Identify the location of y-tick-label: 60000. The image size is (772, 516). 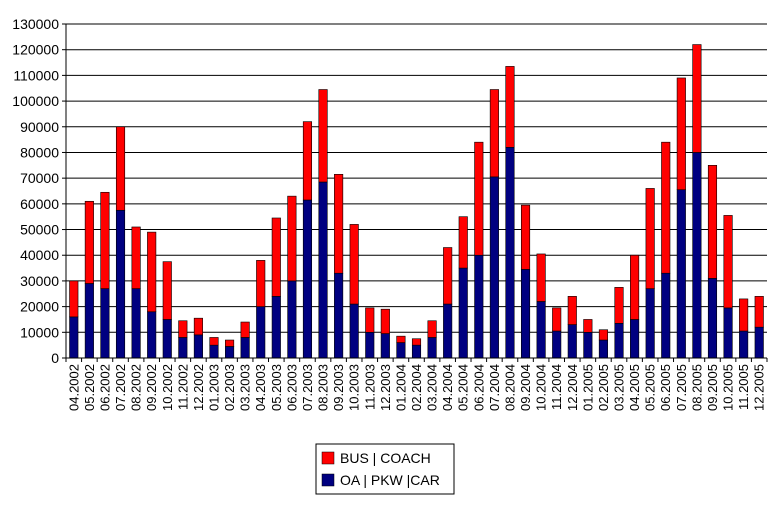
(39, 204).